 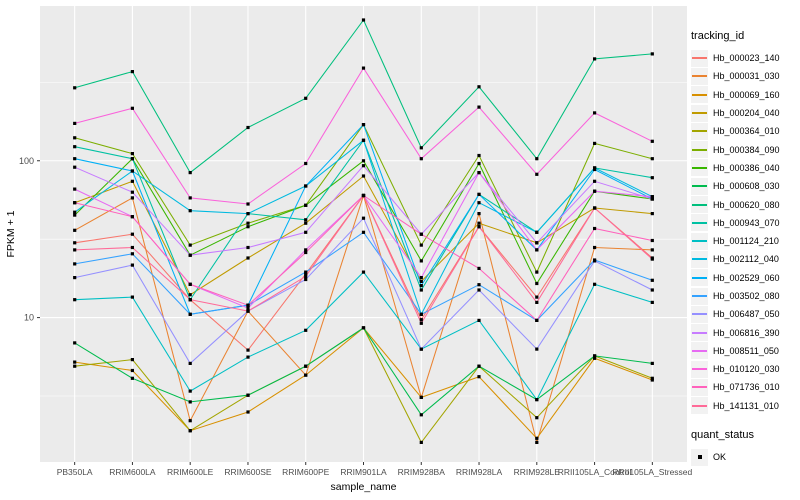 I want to click on legend-item-label: Hb_008511_050, so click(x=746, y=350).